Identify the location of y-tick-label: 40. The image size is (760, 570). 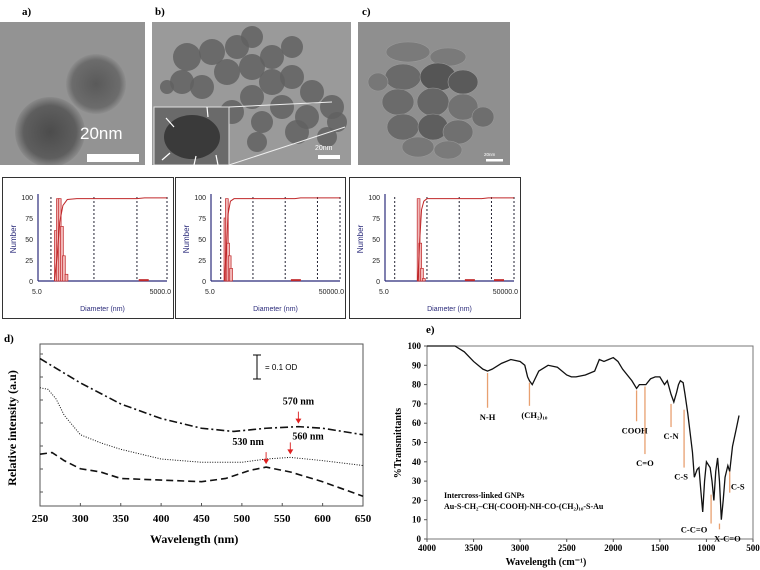
(417, 462).